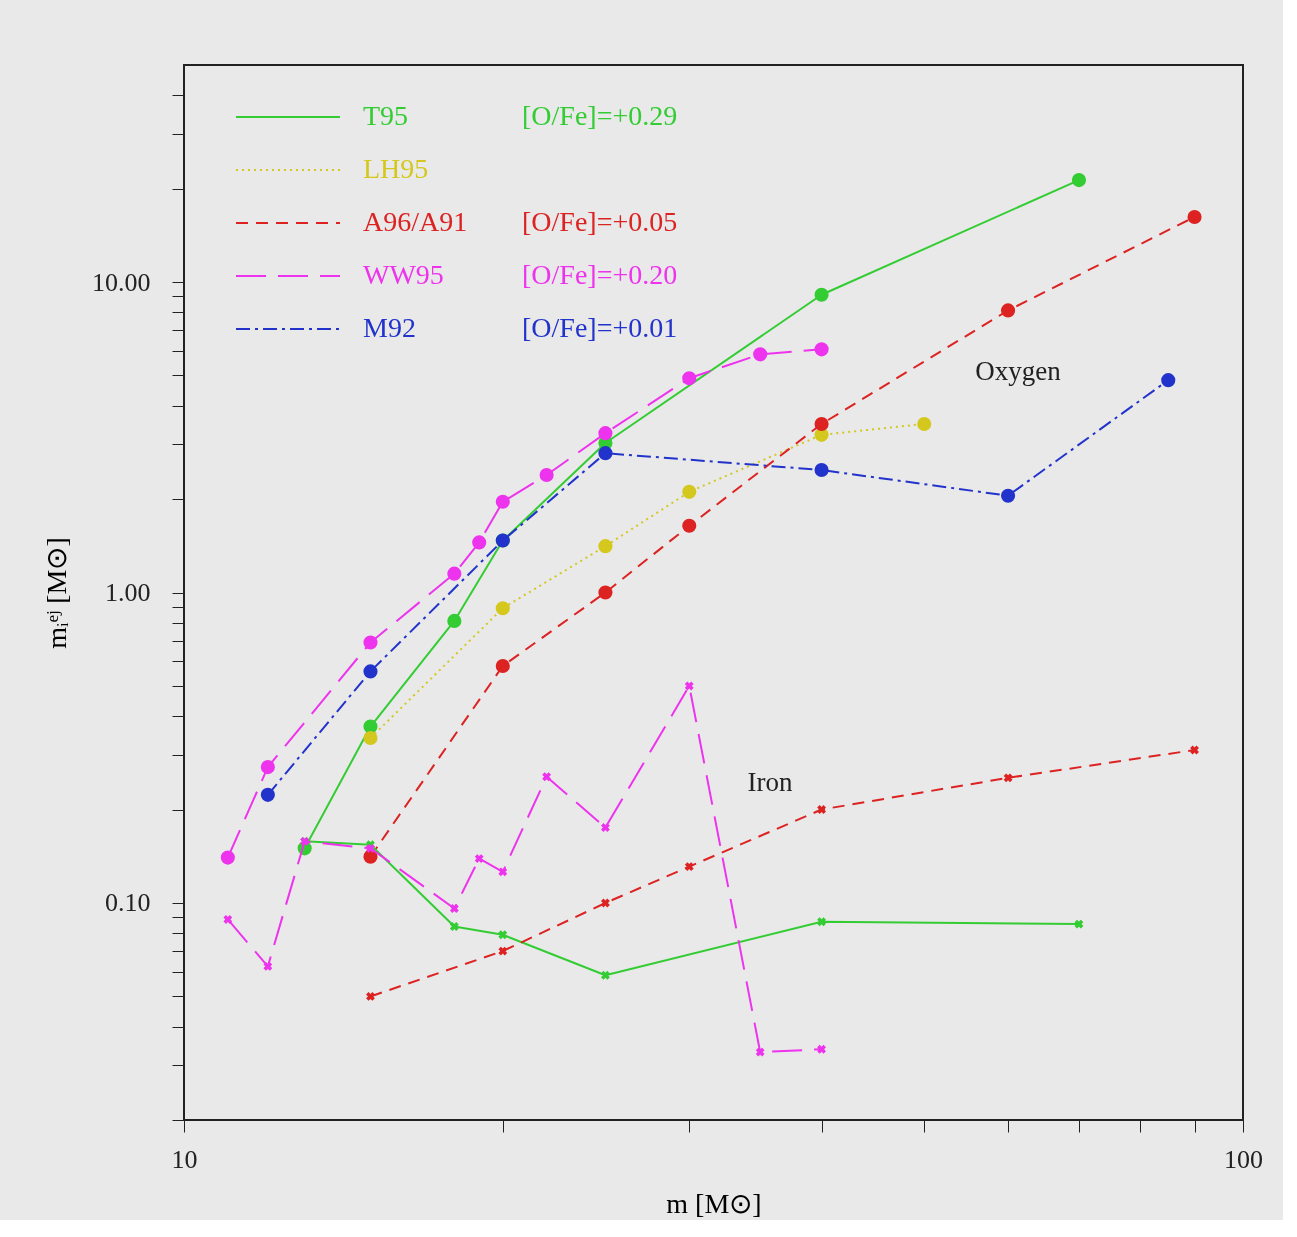  What do you see at coordinates (128, 903) in the screenshot?
I see `y-tick-label: 0.10` at bounding box center [128, 903].